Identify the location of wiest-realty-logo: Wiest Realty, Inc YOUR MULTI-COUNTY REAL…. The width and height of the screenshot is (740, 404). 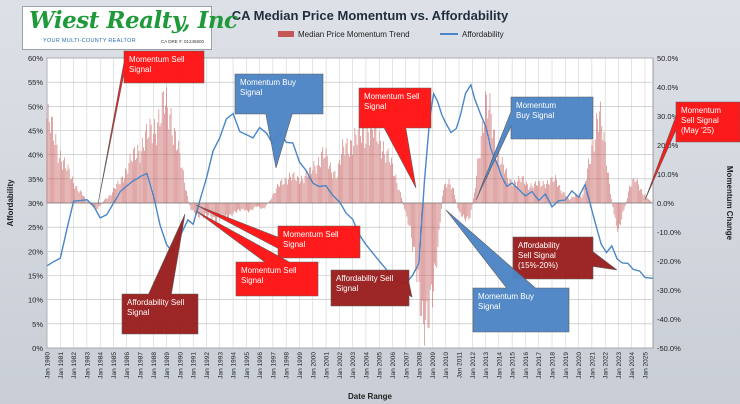
(130, 28).